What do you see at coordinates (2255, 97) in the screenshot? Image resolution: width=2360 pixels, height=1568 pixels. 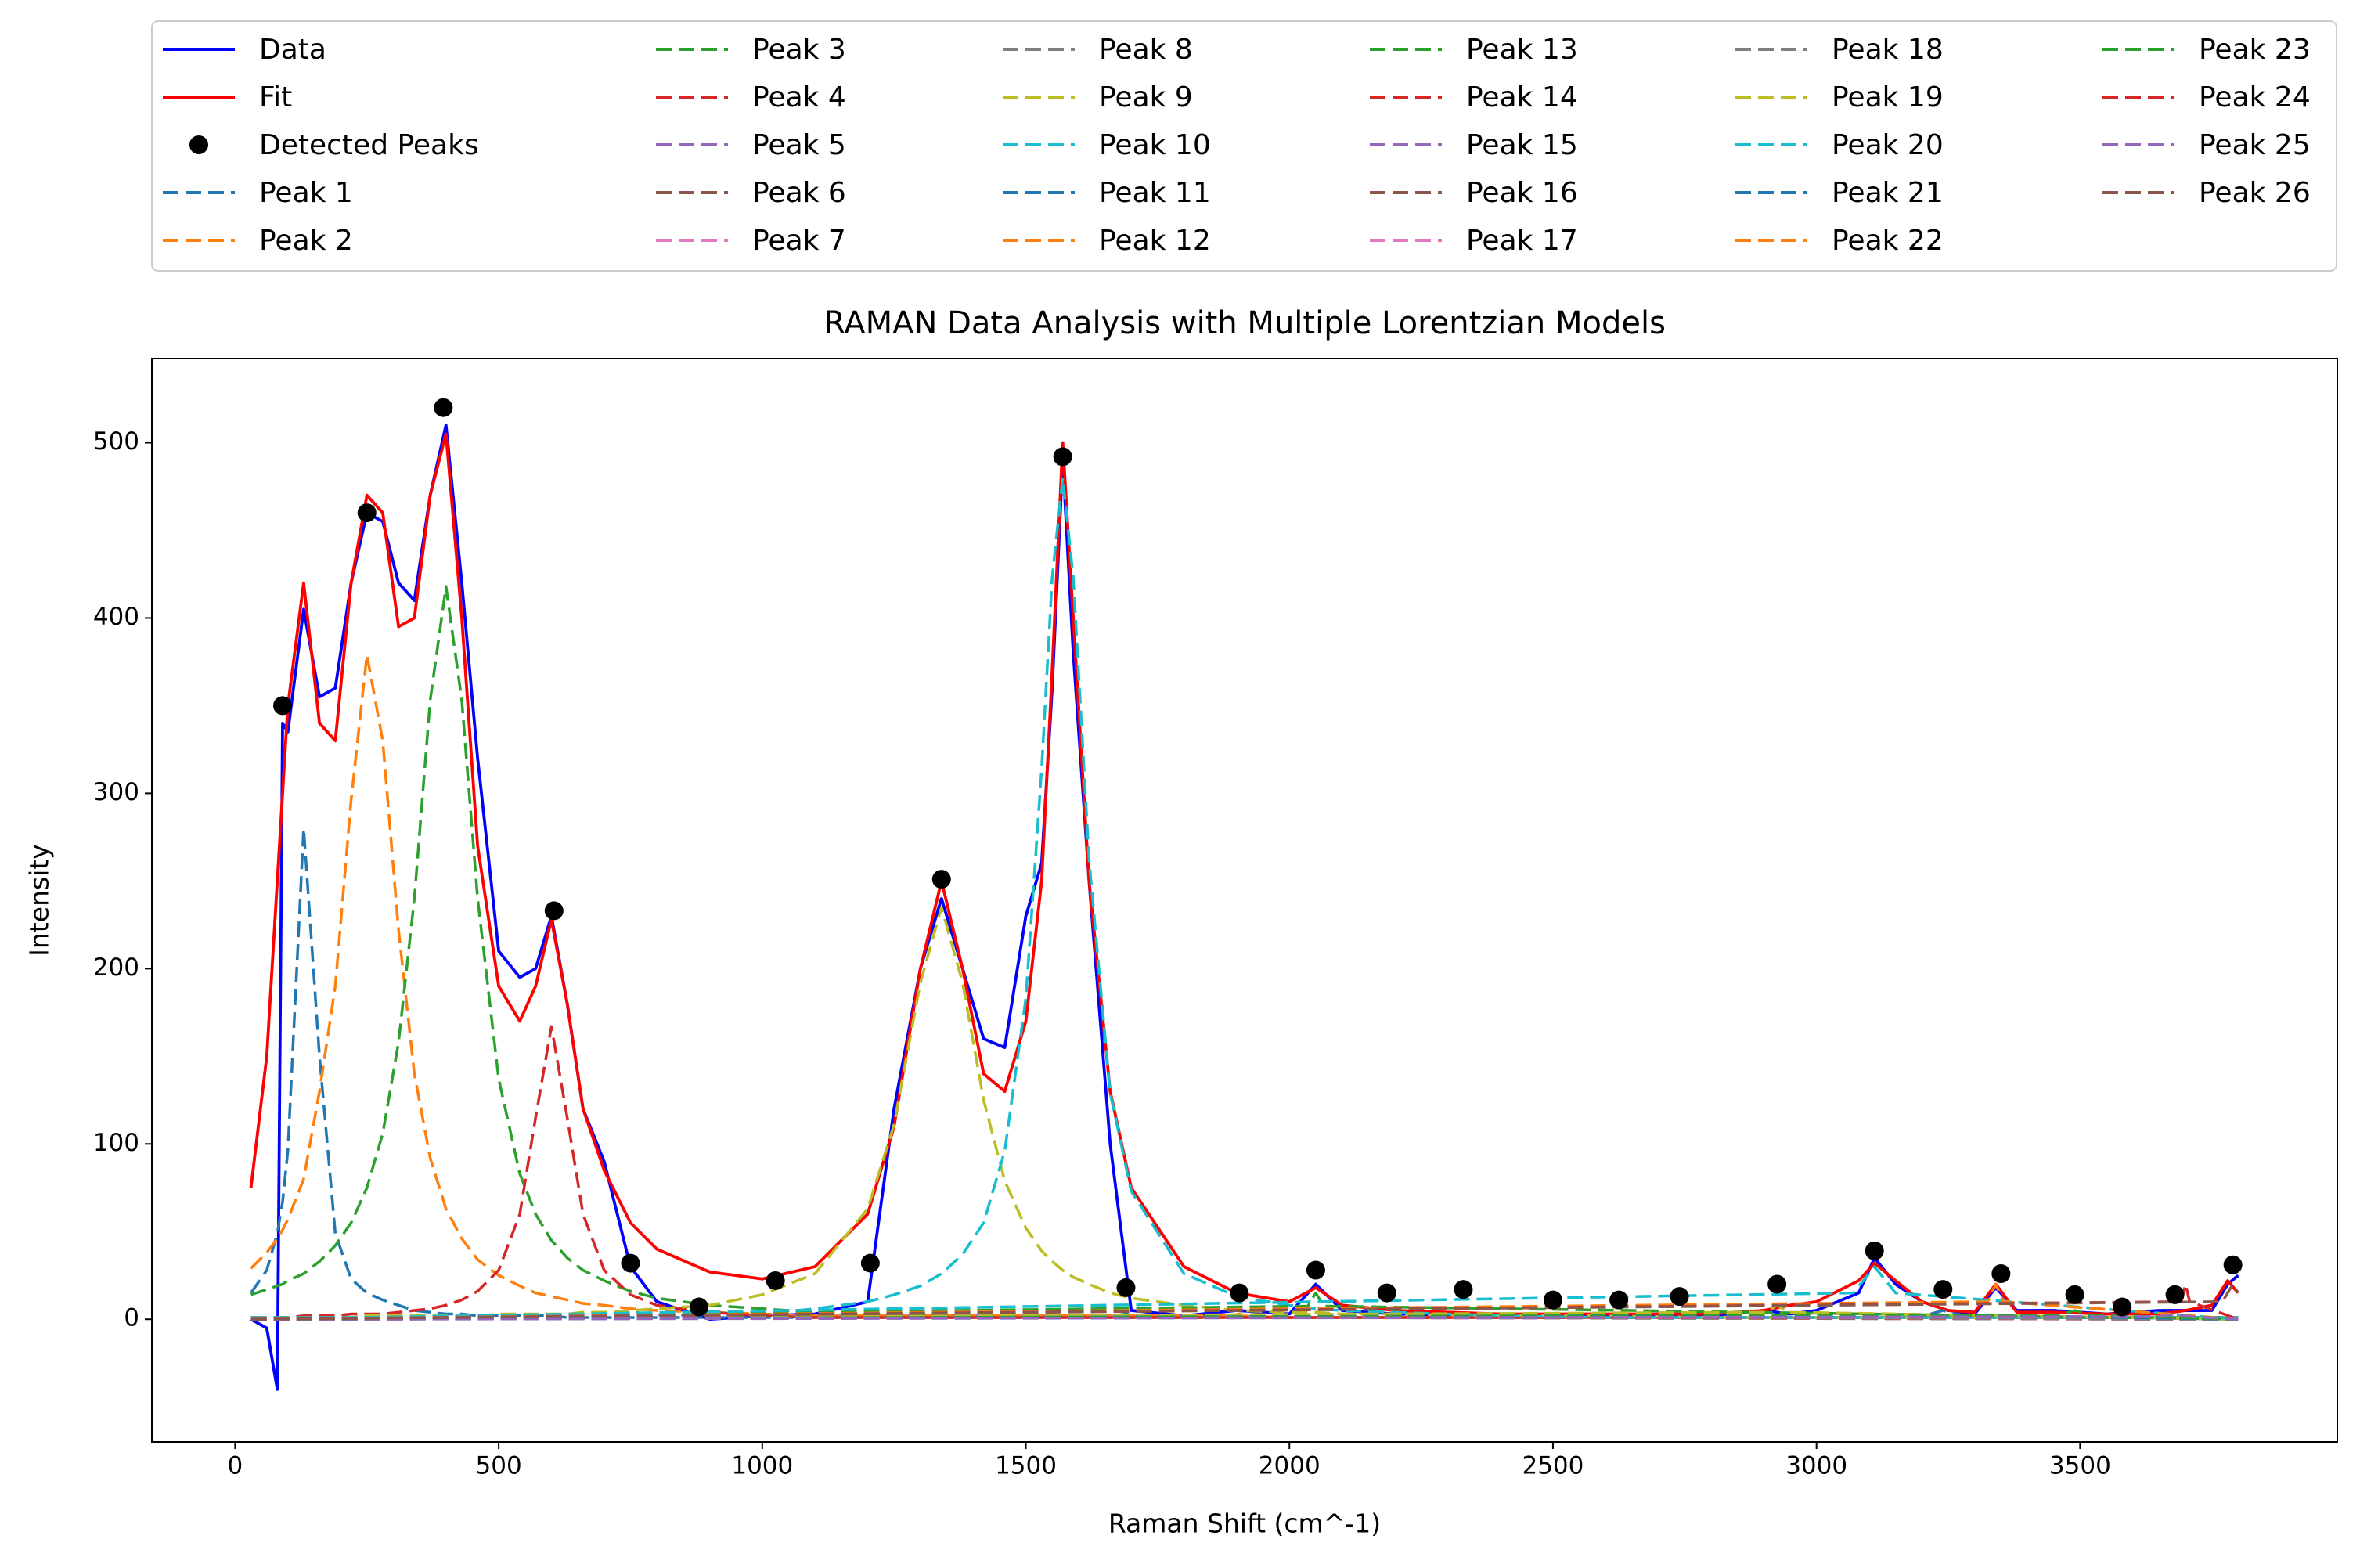 I see `legend-label: Peak 24` at bounding box center [2255, 97].